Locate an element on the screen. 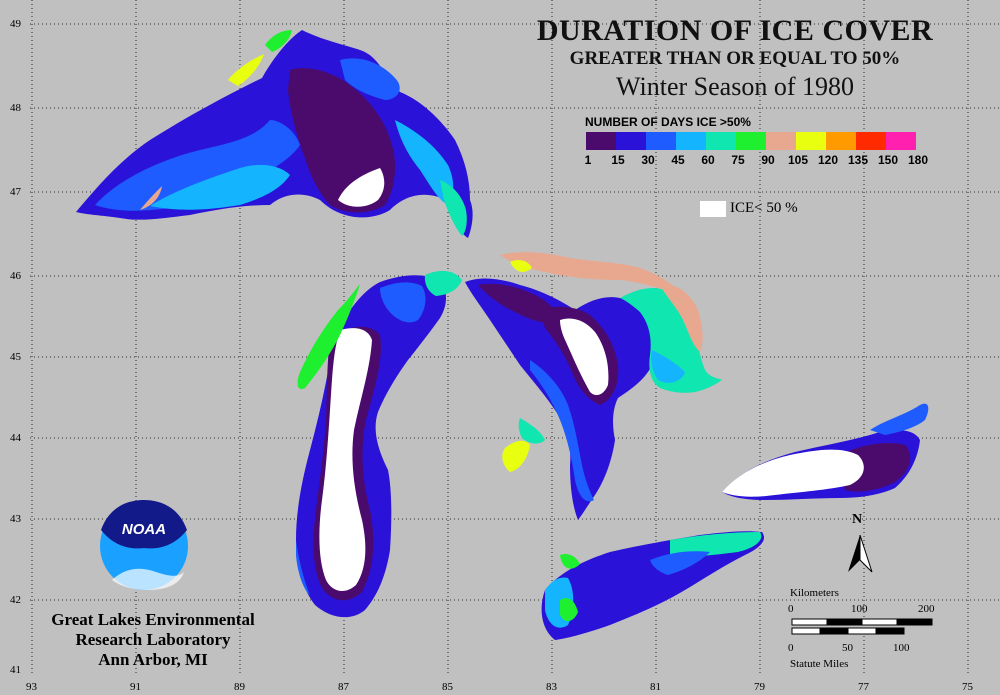 The image size is (1000, 695). latitude-label: 49 is located at coordinates (15, 24).